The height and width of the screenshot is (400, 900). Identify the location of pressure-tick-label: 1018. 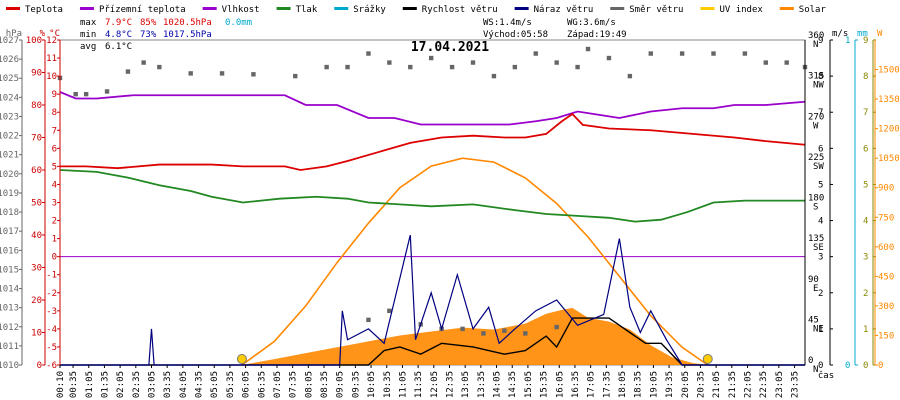
(9, 213).